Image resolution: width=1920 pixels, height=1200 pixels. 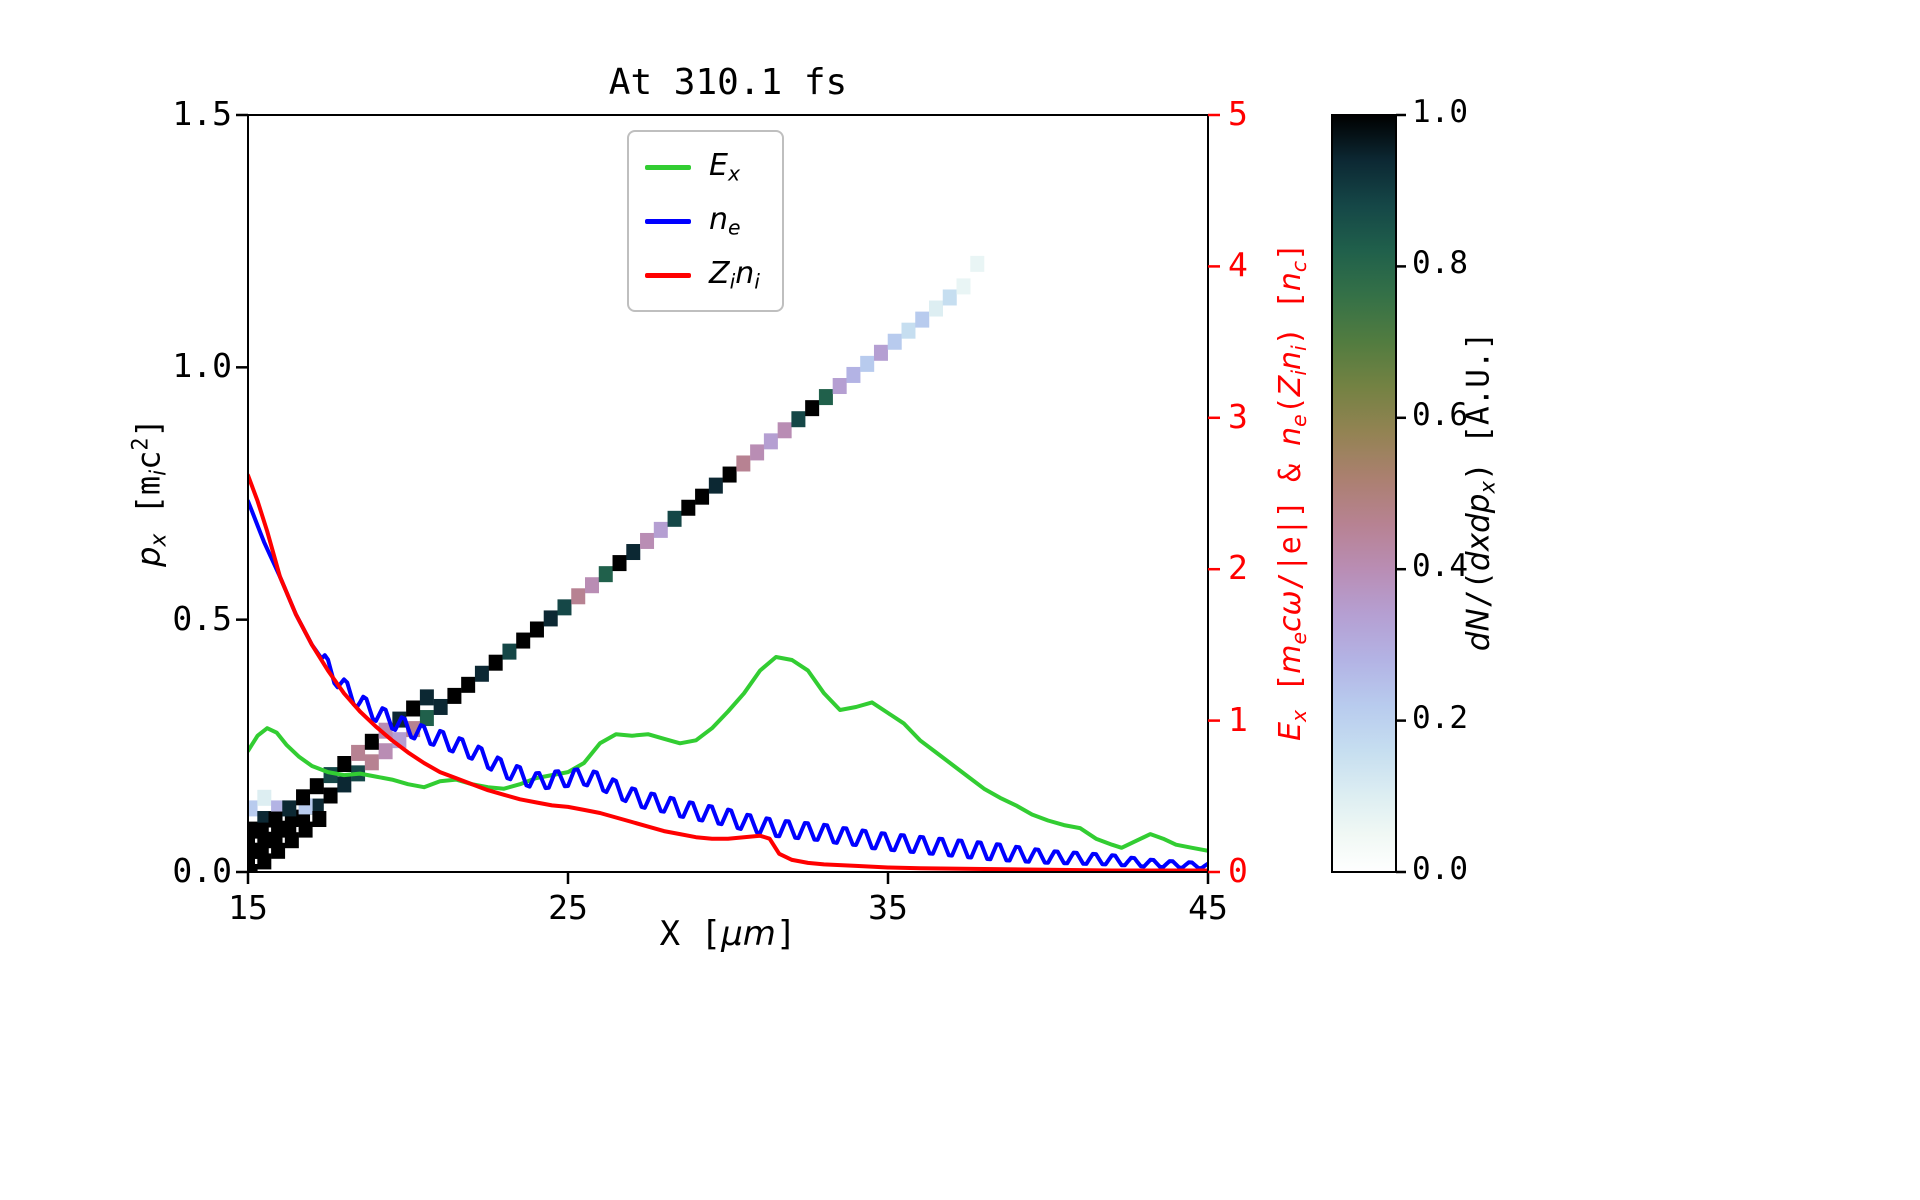 I want to click on plot-title: At 310.1 fs, so click(x=728, y=82).